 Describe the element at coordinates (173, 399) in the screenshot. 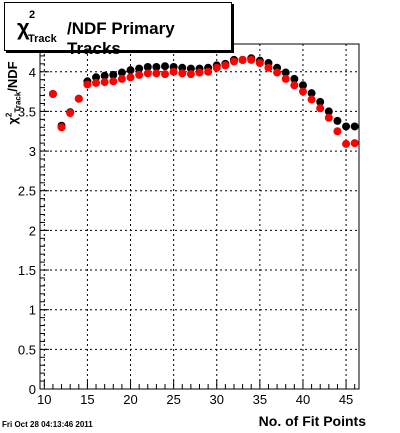

I see `x-tick-label: 25` at that location.